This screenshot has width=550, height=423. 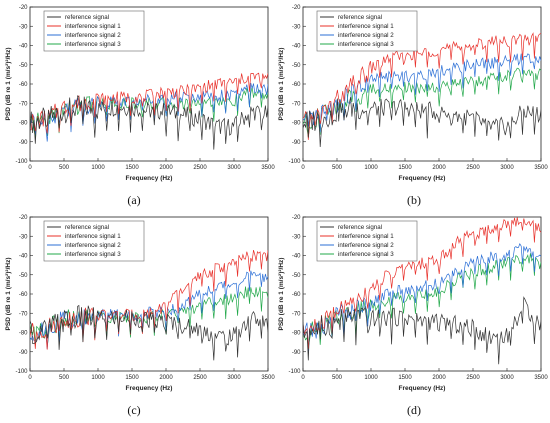 I want to click on panel-caption: (c), so click(x=133, y=410).